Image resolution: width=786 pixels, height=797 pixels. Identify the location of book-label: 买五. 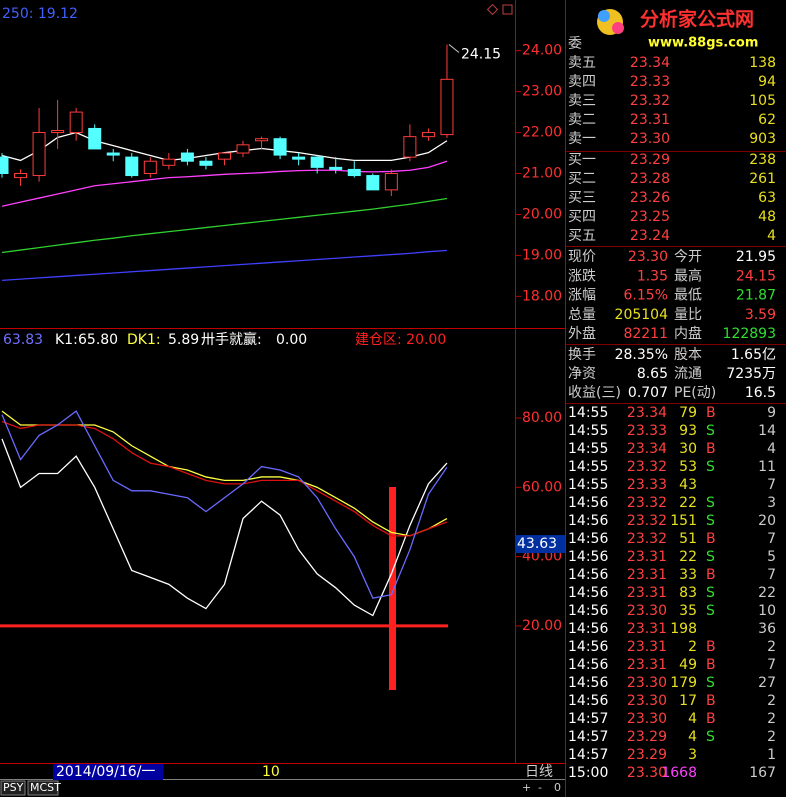
(582, 236).